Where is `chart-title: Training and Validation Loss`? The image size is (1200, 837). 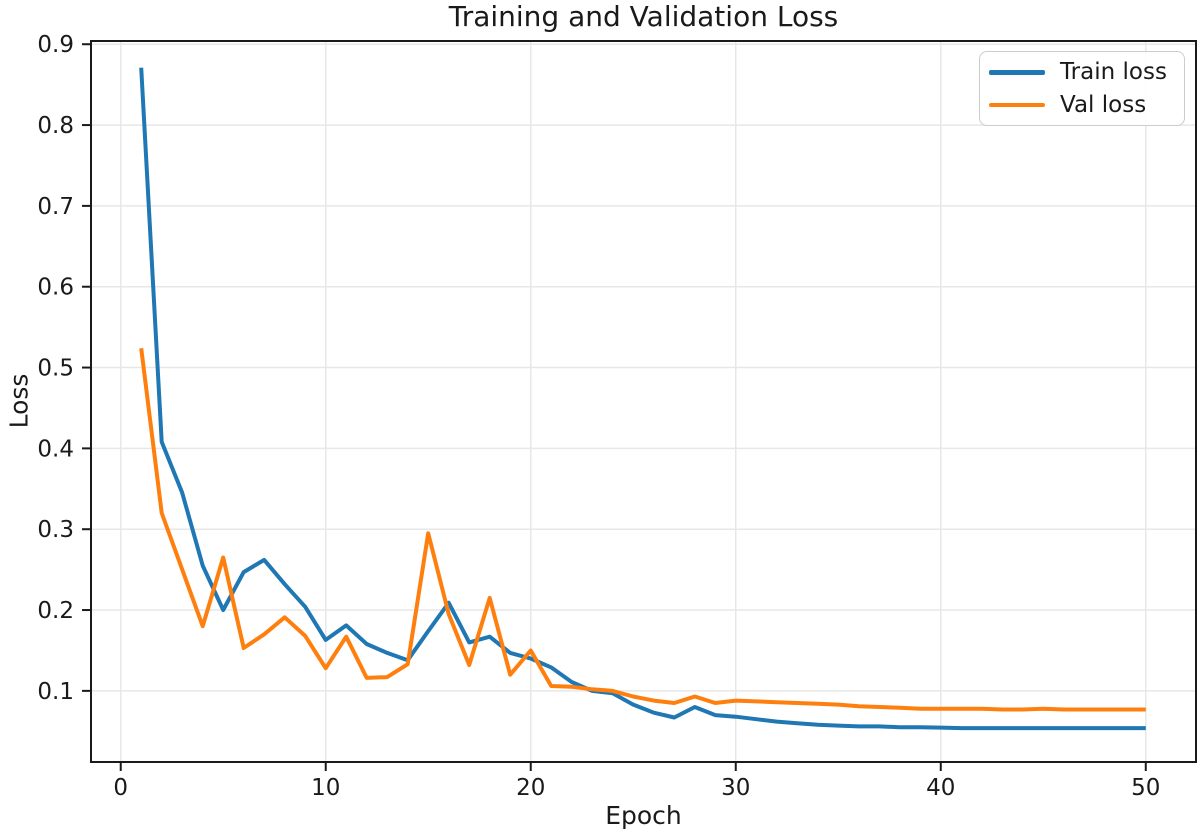 chart-title: Training and Validation Loss is located at coordinates (643, 16).